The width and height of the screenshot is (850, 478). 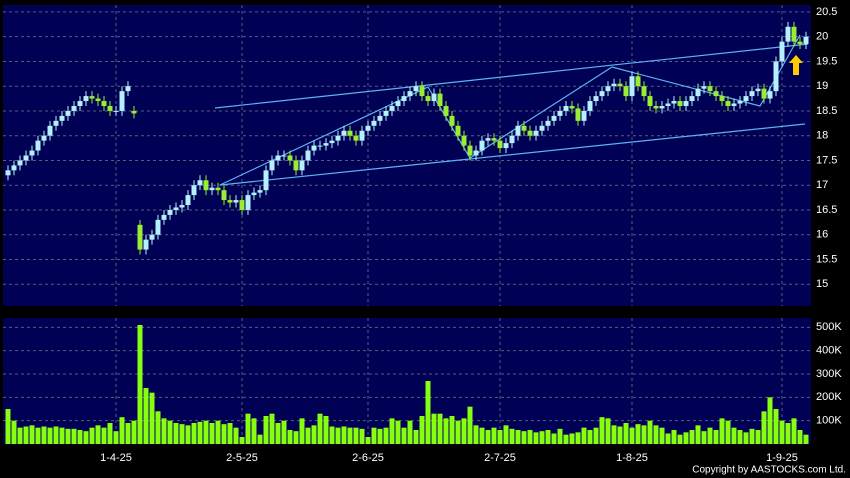 I want to click on y-tick-label: 16.5, so click(x=826, y=210).